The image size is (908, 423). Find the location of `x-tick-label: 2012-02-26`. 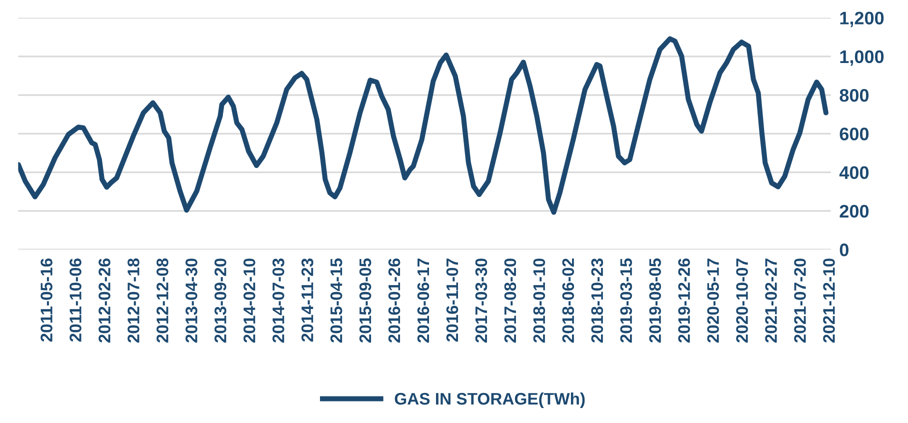

x-tick-label: 2012-02-26 is located at coordinates (104, 300).